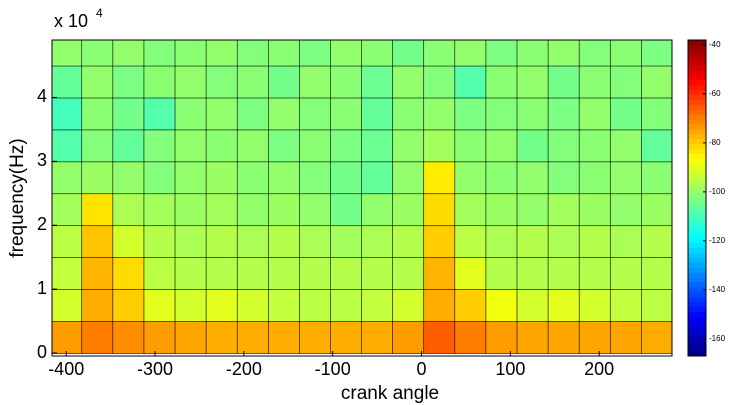  I want to click on x-tick-label: 100, so click(510, 369).